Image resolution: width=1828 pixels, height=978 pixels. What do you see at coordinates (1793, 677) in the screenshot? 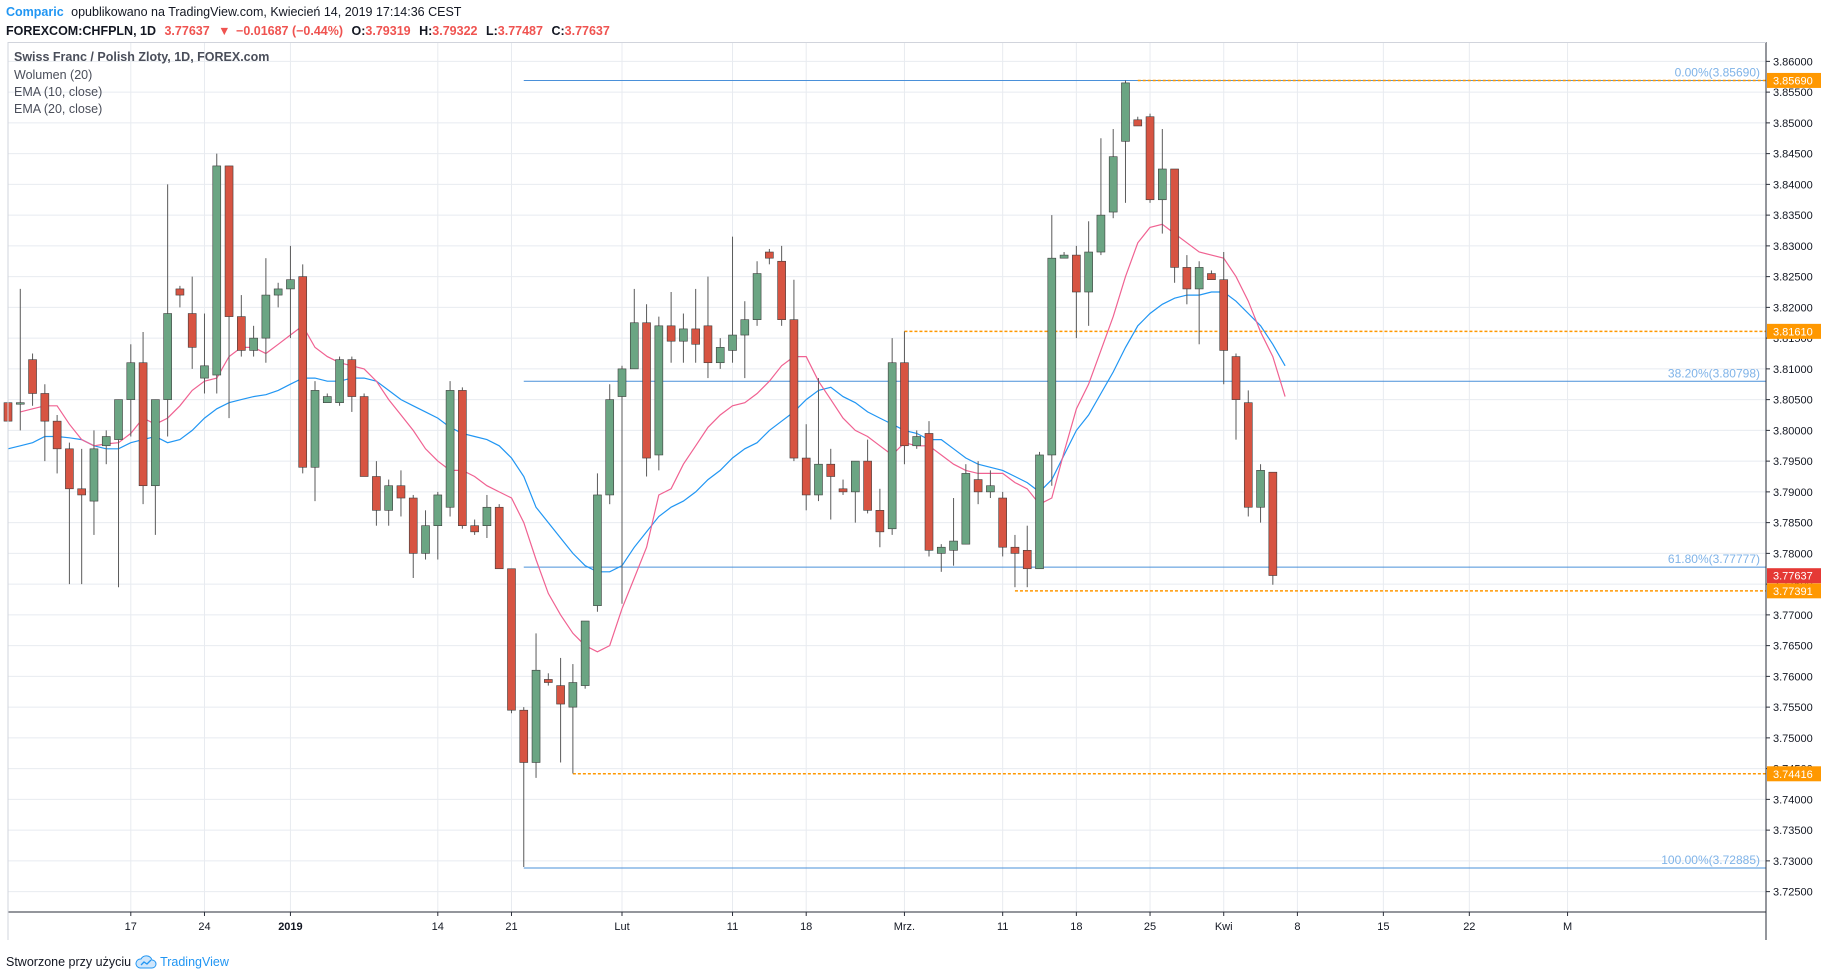
I see `y-tick-label: 3.76000` at bounding box center [1793, 677].